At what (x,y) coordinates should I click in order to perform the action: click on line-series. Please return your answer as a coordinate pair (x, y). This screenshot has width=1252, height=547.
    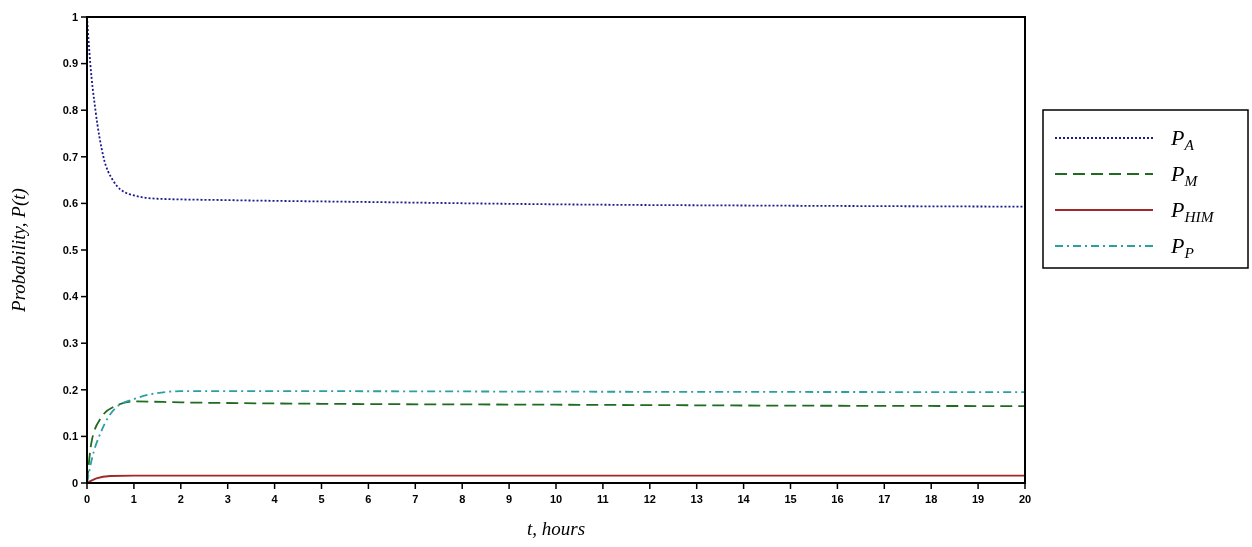
    Looking at the image, I should click on (556, 479).